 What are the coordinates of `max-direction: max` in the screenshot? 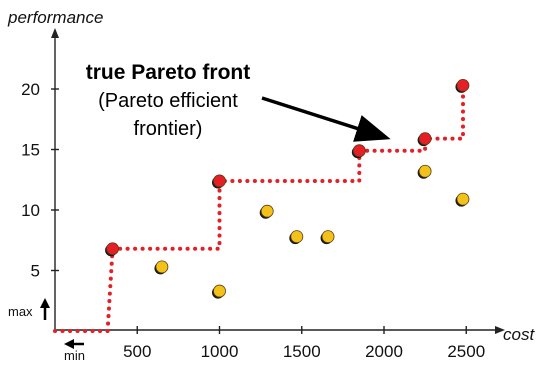 It's located at (29, 309).